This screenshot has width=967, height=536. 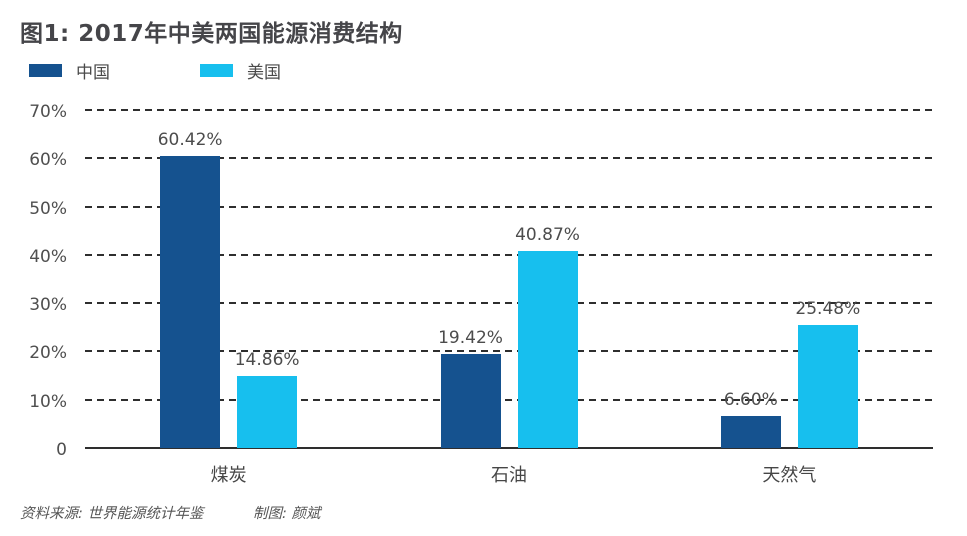 I want to click on bar-china-coal, so click(x=190, y=302).